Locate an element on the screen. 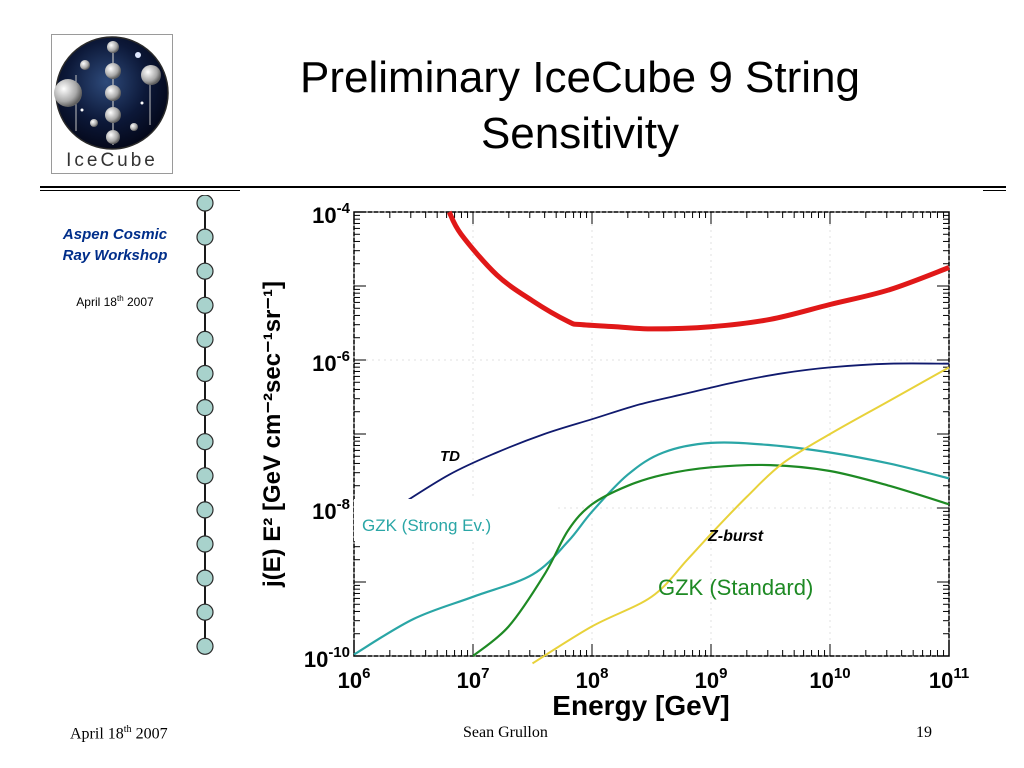 The width and height of the screenshot is (1024, 768). td-label: TD is located at coordinates (450, 456).